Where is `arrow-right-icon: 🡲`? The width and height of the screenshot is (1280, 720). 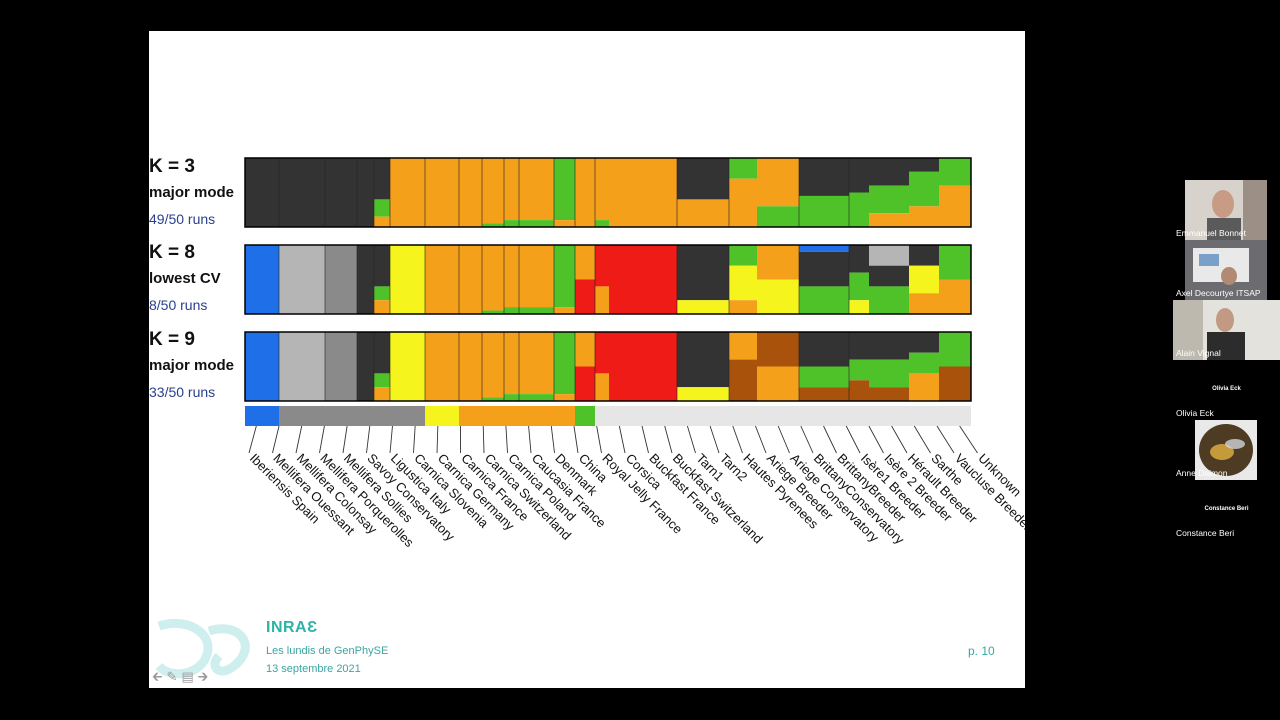 arrow-right-icon: 🡲 is located at coordinates (203, 676).